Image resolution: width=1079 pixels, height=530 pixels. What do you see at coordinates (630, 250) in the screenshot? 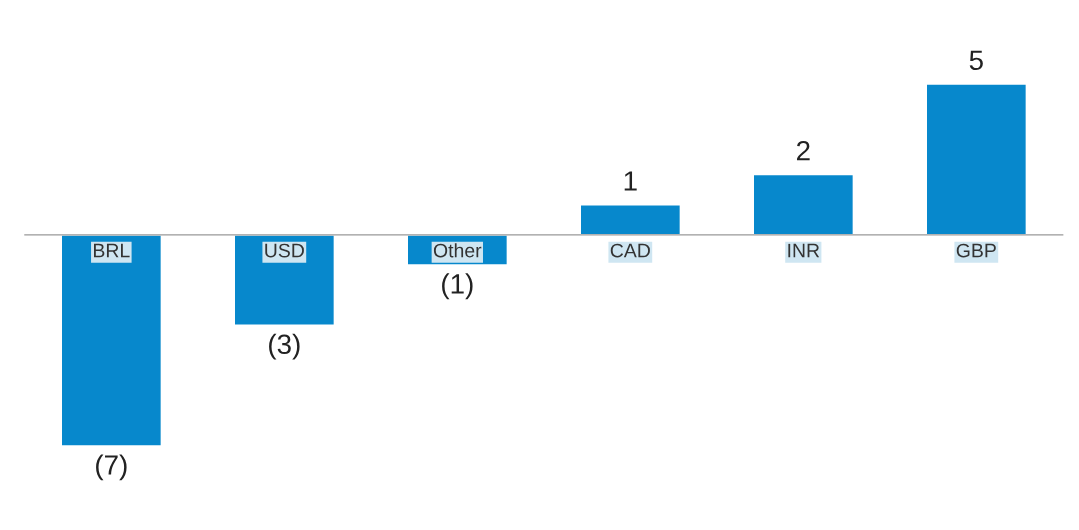
I see `x-tick-label: CAD` at bounding box center [630, 250].